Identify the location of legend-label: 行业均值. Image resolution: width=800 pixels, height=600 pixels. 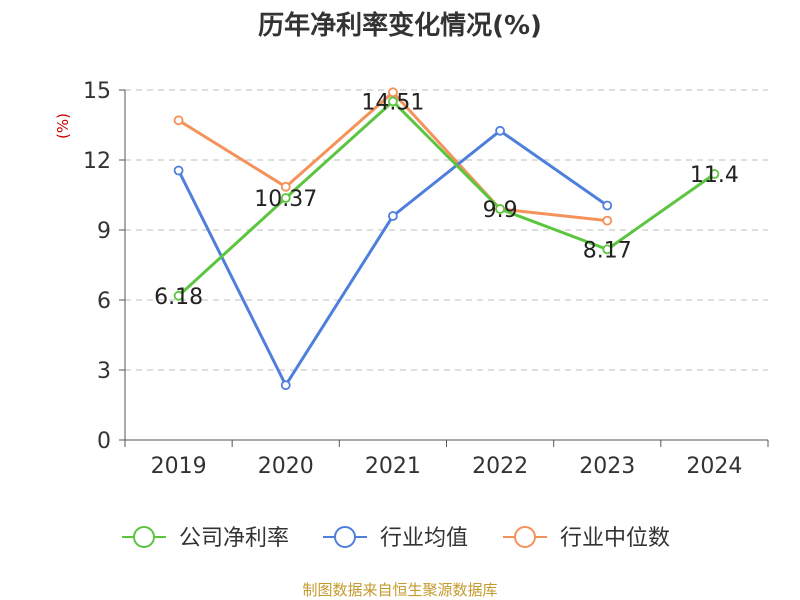
(424, 538).